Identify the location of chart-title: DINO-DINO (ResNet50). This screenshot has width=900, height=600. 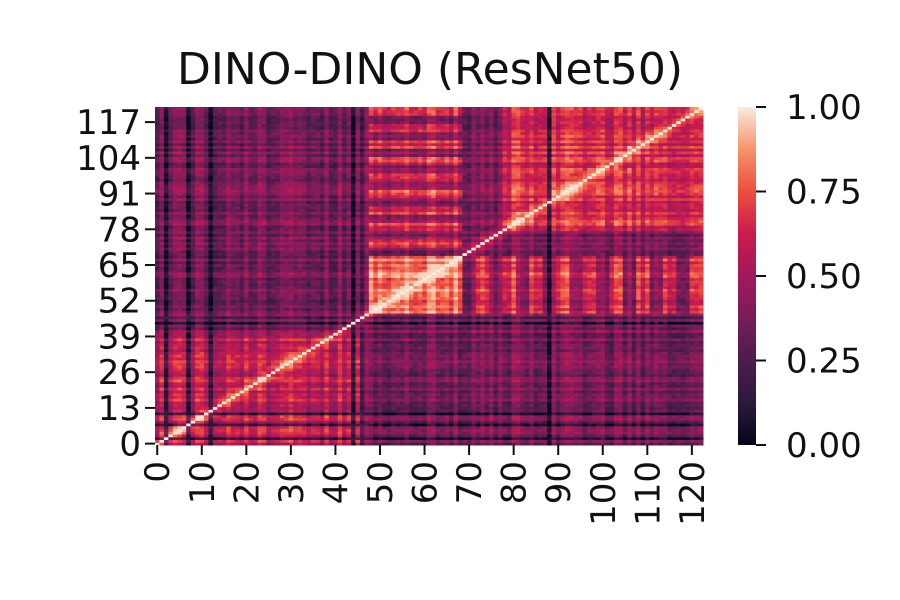
(430, 69).